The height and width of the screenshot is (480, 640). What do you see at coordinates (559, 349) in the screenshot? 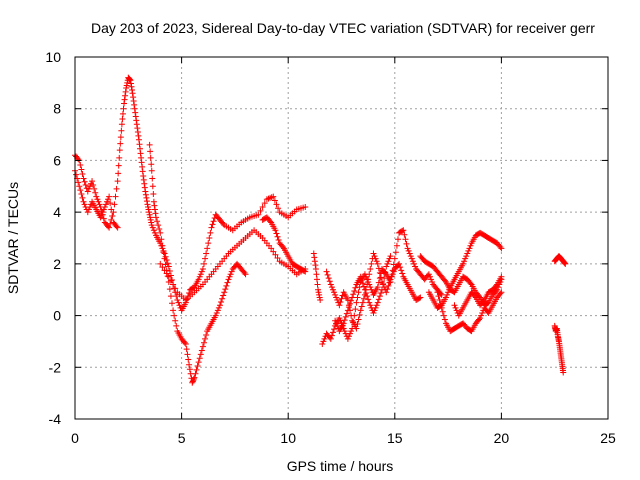
I see `series-track-o` at bounding box center [559, 349].